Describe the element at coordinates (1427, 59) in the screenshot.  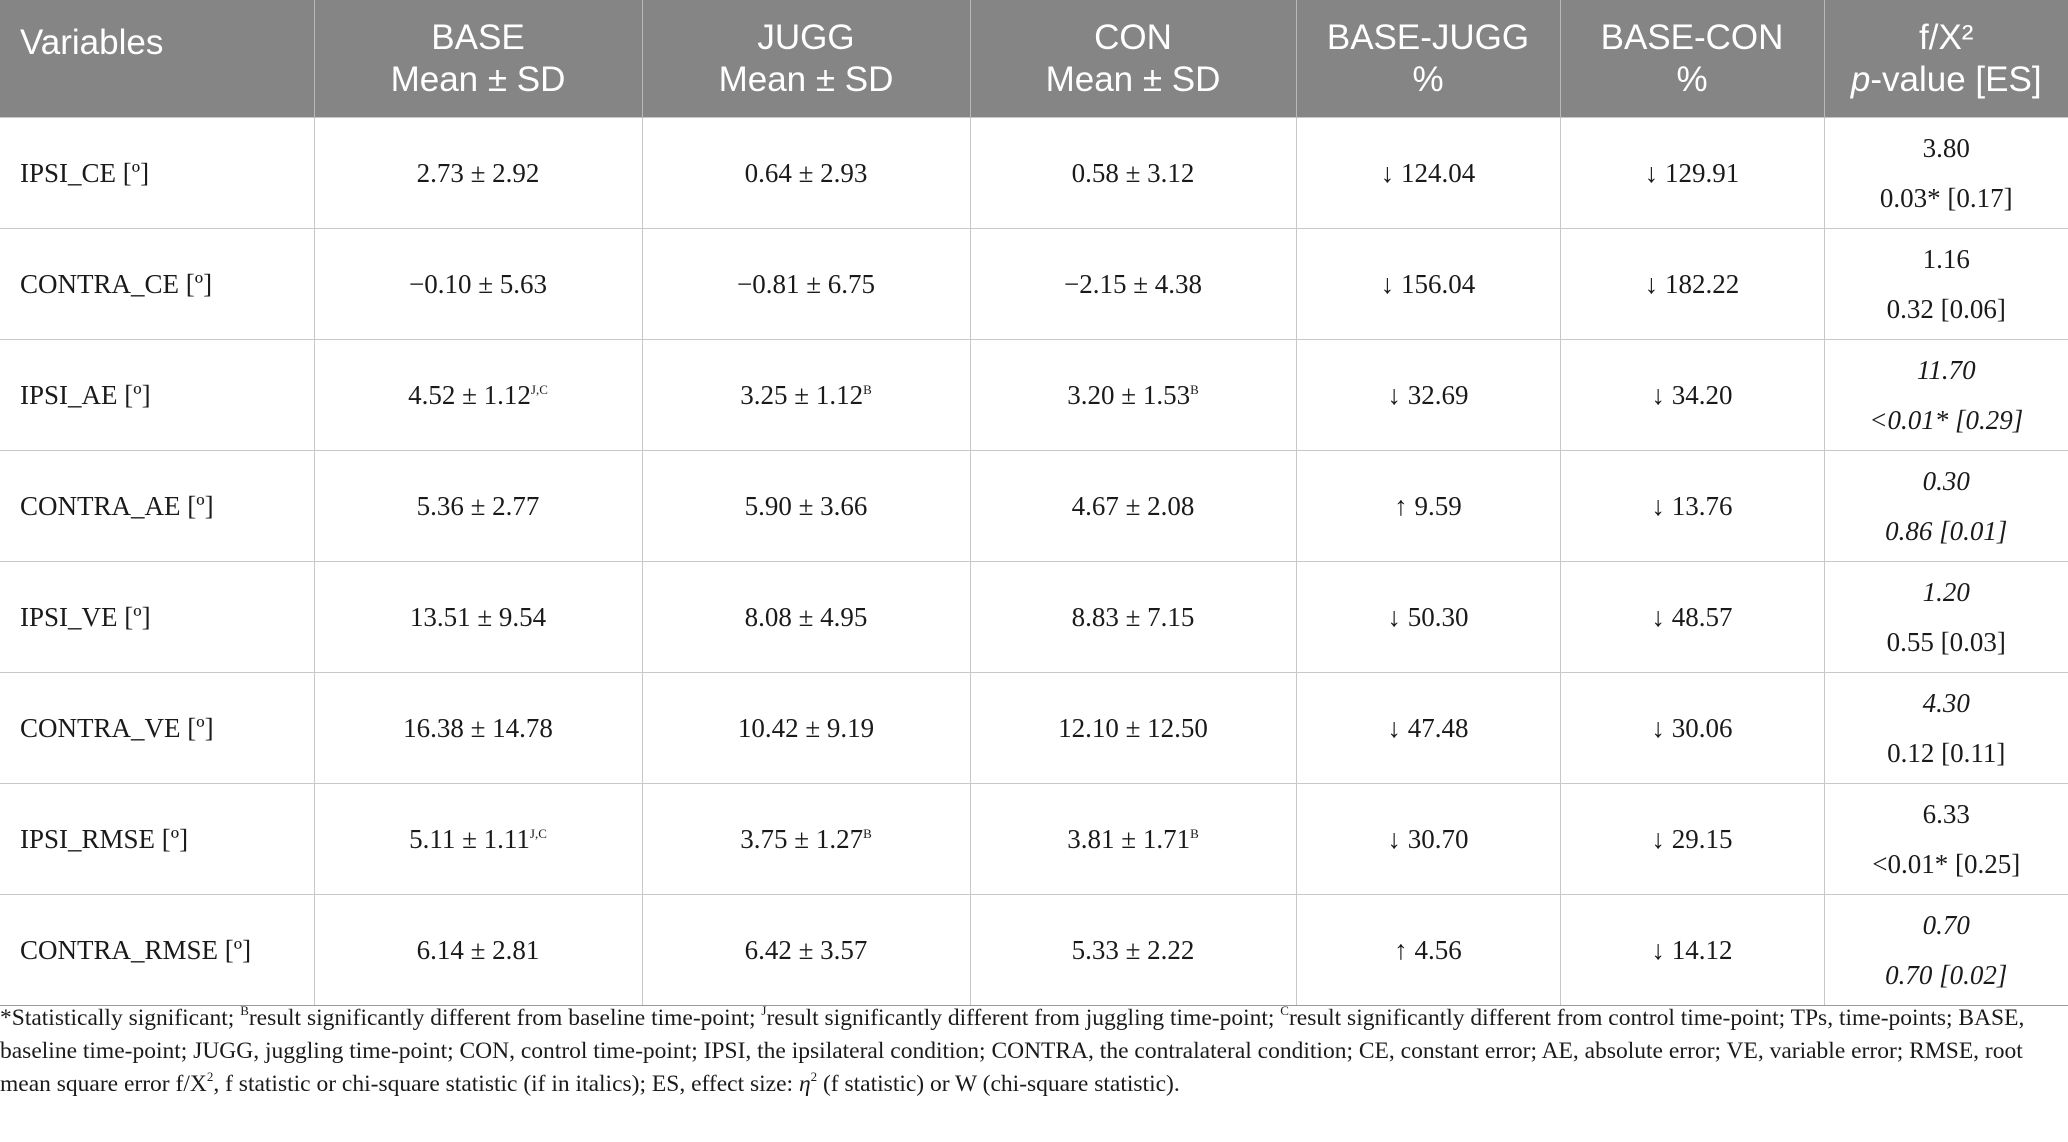
I see `header-base-jugg: BASE-JUGG%` at that location.